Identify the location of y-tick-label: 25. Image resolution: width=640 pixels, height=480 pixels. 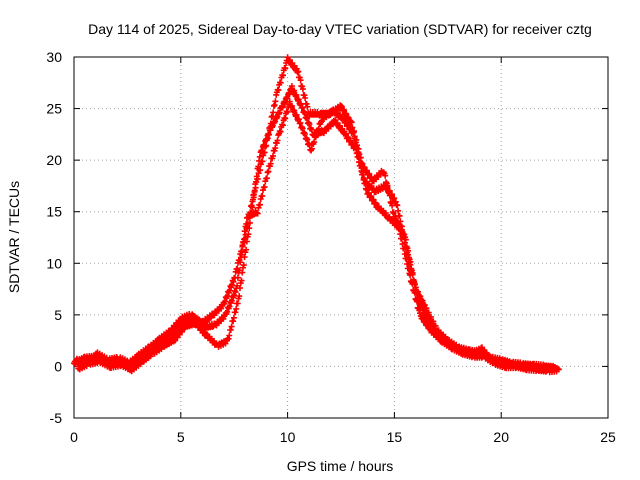
(54, 109).